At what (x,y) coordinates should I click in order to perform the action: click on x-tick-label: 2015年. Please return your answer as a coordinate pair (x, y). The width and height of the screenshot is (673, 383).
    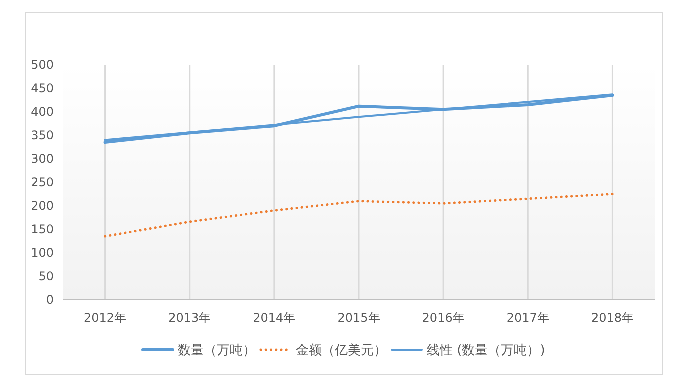
    Looking at the image, I should click on (359, 318).